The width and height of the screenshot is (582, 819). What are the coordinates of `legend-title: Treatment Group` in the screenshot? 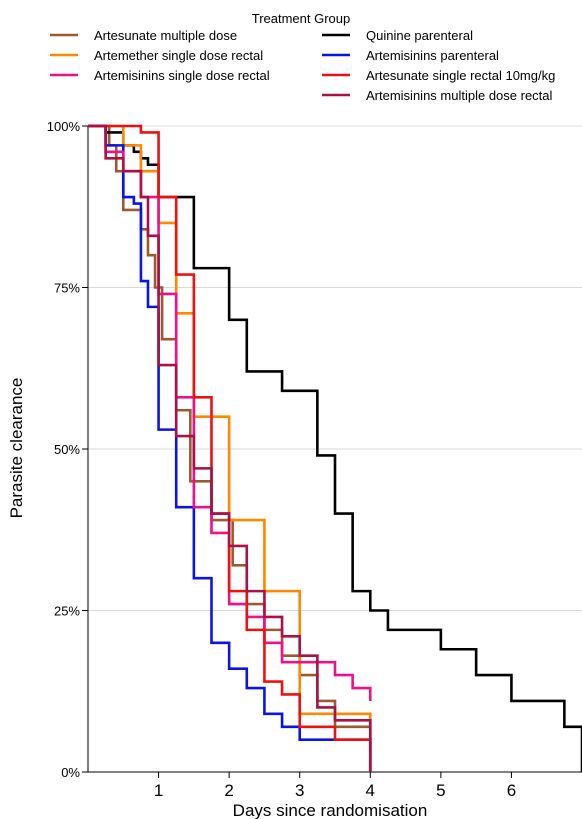 It's located at (301, 18).